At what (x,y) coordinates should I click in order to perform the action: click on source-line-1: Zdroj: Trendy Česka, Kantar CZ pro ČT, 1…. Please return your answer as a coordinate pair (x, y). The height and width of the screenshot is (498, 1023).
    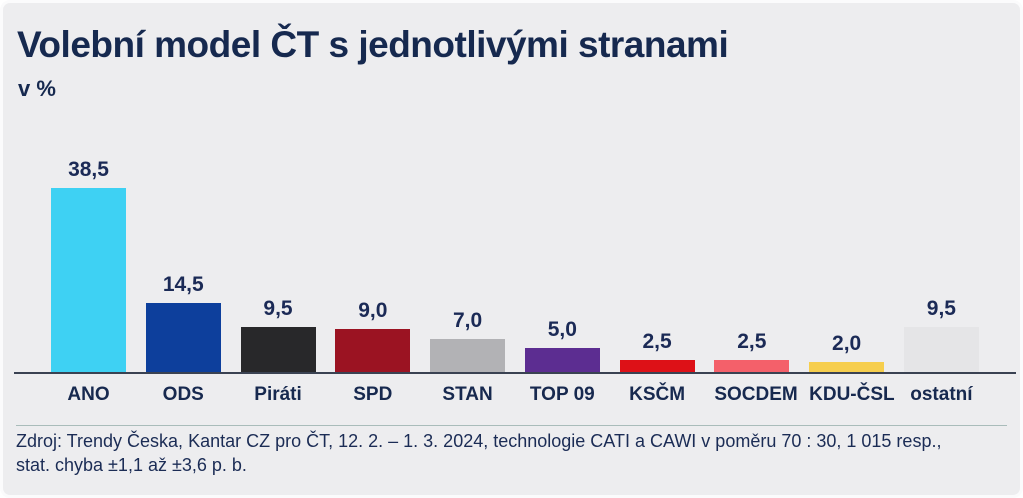
    Looking at the image, I should click on (479, 441).